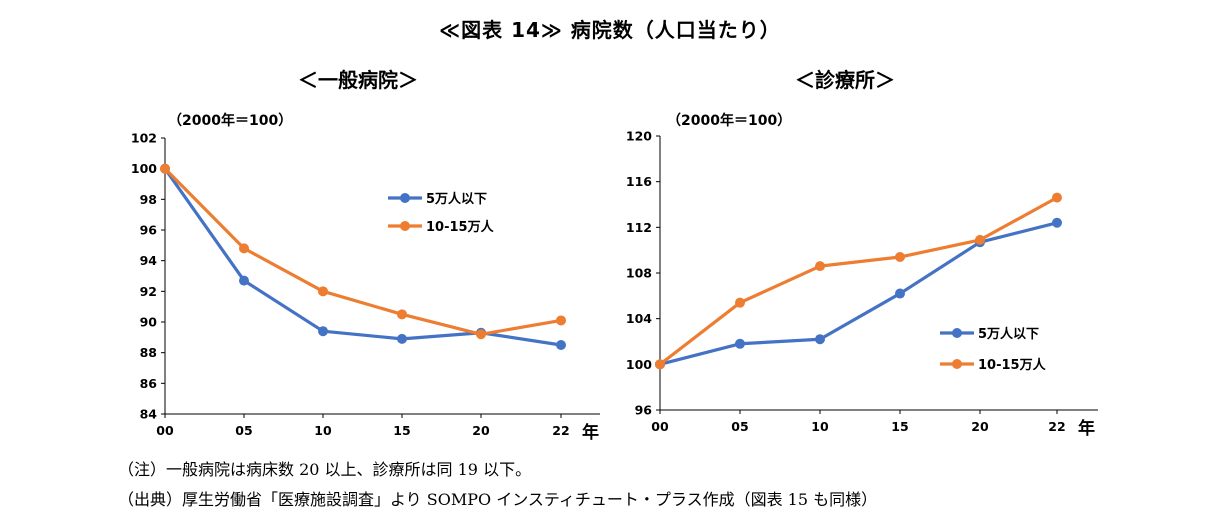 The height and width of the screenshot is (528, 1220). I want to click on cl-x-tick-label: 15, so click(899, 426).